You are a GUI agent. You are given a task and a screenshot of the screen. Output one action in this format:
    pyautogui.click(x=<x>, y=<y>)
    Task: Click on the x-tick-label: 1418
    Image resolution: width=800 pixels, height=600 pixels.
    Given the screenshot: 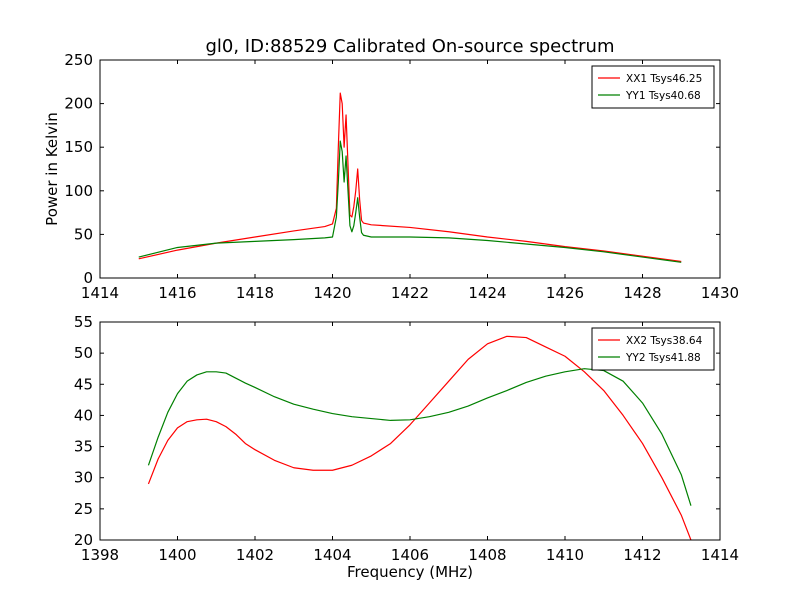 What is the action you would take?
    pyautogui.click(x=255, y=293)
    